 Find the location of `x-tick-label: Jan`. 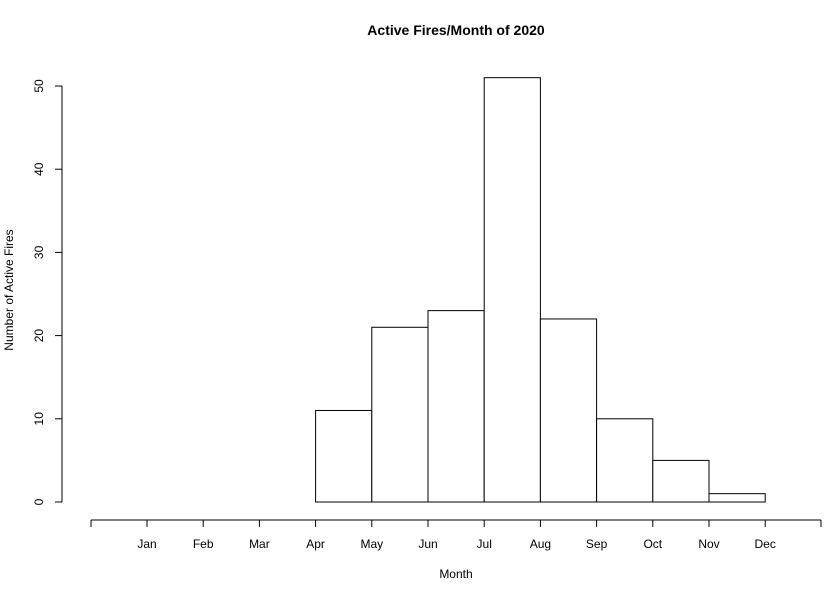

x-tick-label: Jan is located at coordinates (146, 544).